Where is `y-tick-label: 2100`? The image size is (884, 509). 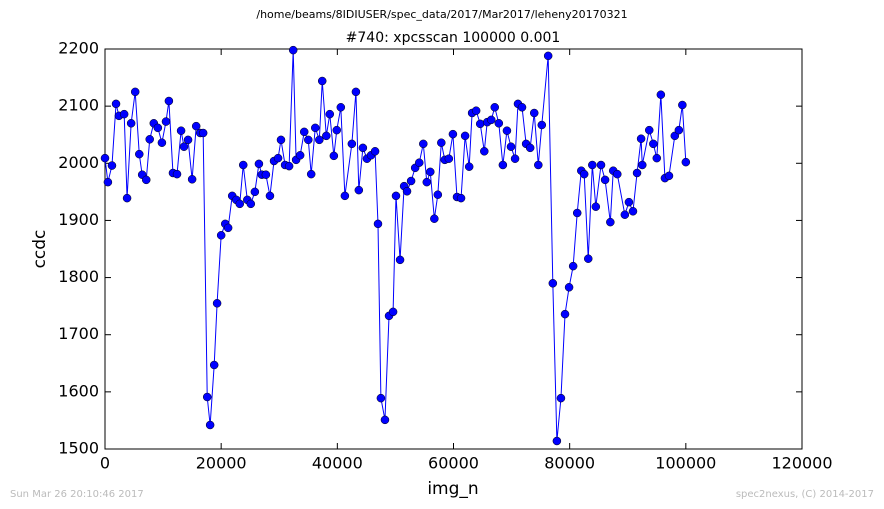 y-tick-label: 2100 is located at coordinates (78, 105).